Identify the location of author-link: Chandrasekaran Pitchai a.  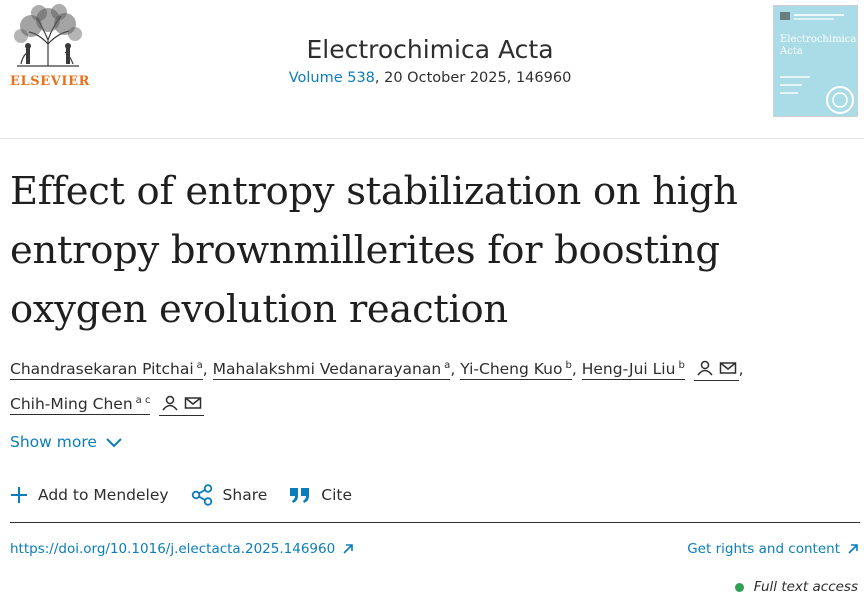
(106, 370).